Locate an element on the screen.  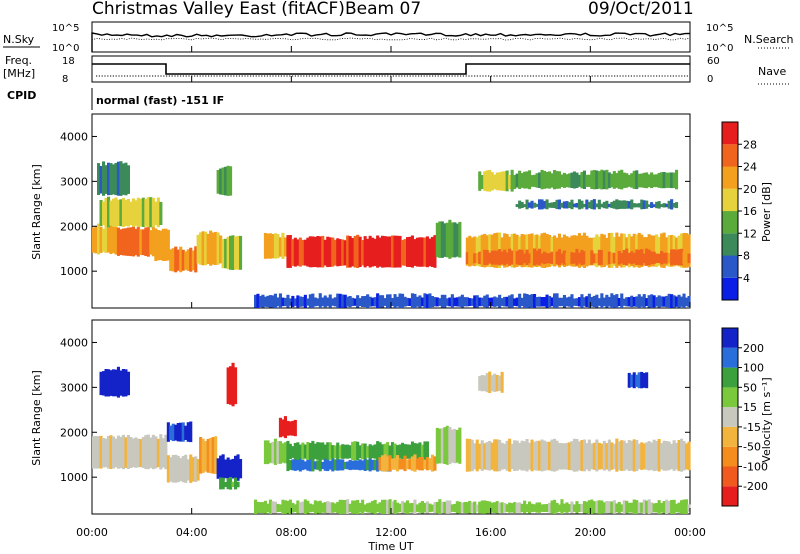
colorbar-tick-label: 15 is located at coordinates (750, 407).